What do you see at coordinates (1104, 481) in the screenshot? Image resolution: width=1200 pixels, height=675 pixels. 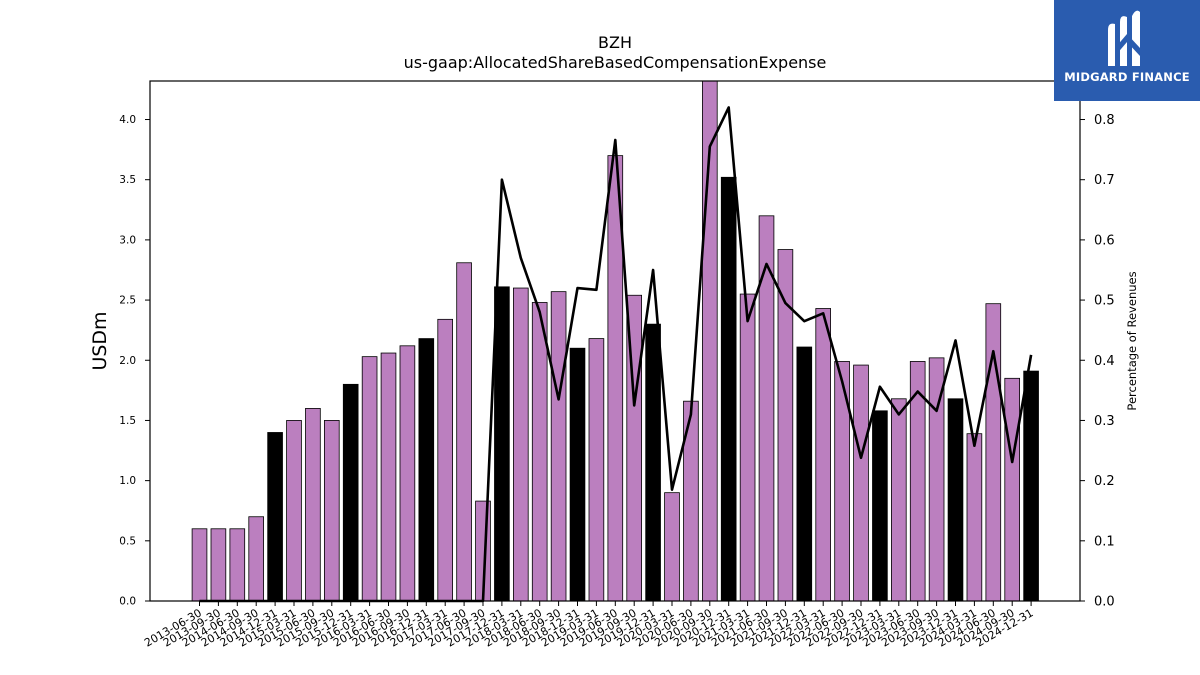 I see `y2-tick-label: 0.2` at bounding box center [1104, 481].